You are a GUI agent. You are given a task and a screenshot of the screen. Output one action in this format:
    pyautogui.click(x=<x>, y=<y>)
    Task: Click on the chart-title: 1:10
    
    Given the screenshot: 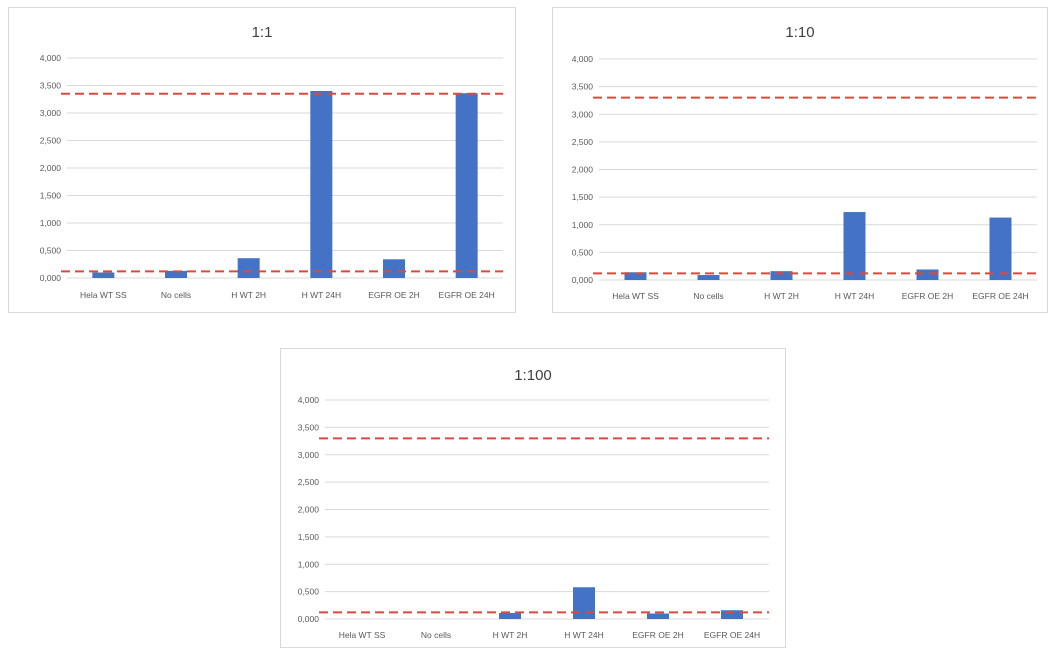 What is the action you would take?
    pyautogui.click(x=799, y=32)
    